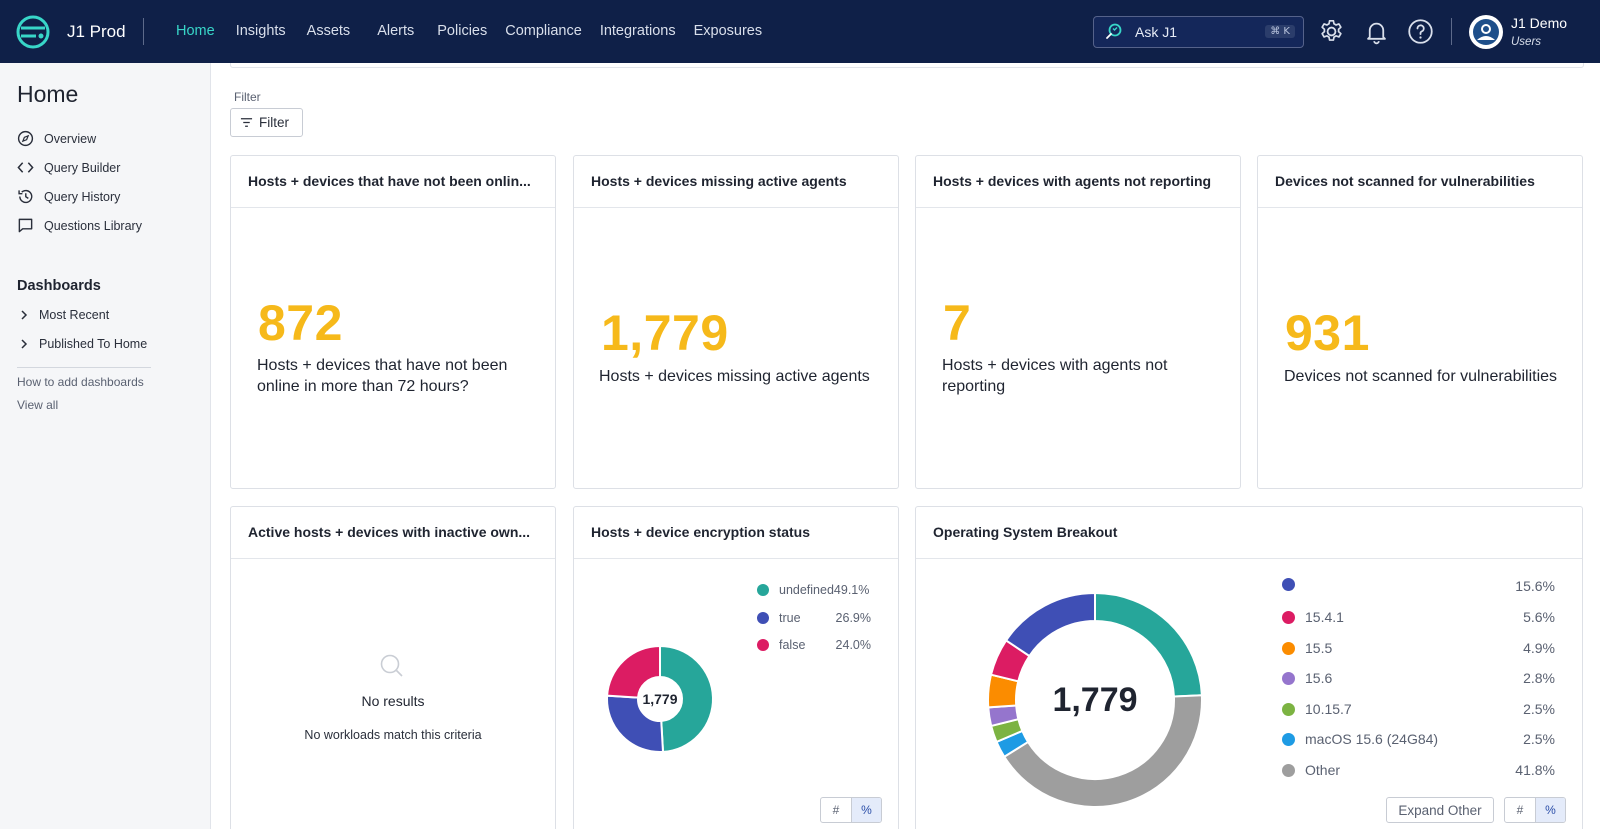 The width and height of the screenshot is (1600, 829). I want to click on legend-value: 15.6%, so click(1535, 586).